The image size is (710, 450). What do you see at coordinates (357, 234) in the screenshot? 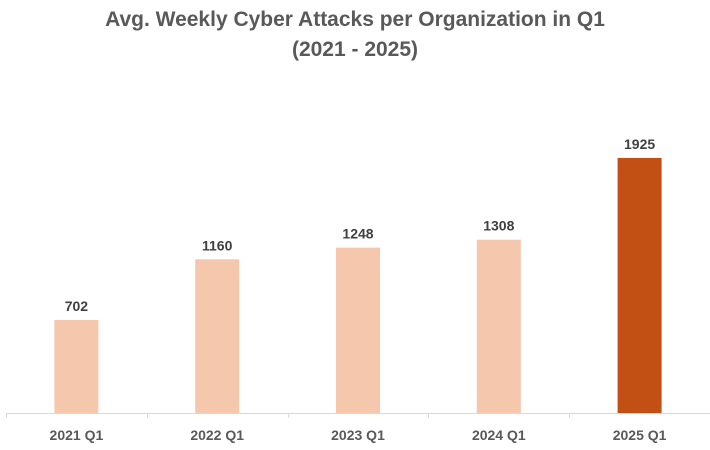
I see `data-label: 1248` at bounding box center [357, 234].